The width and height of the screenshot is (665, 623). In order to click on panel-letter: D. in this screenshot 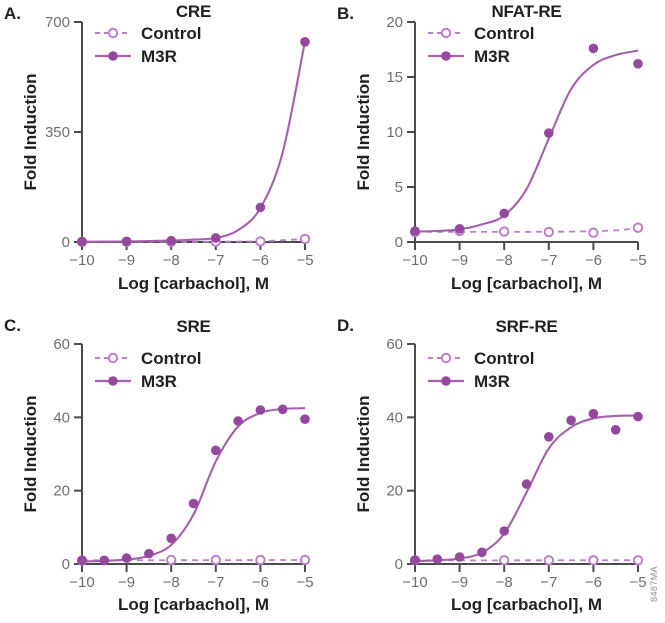, I will do `click(345, 325)`.